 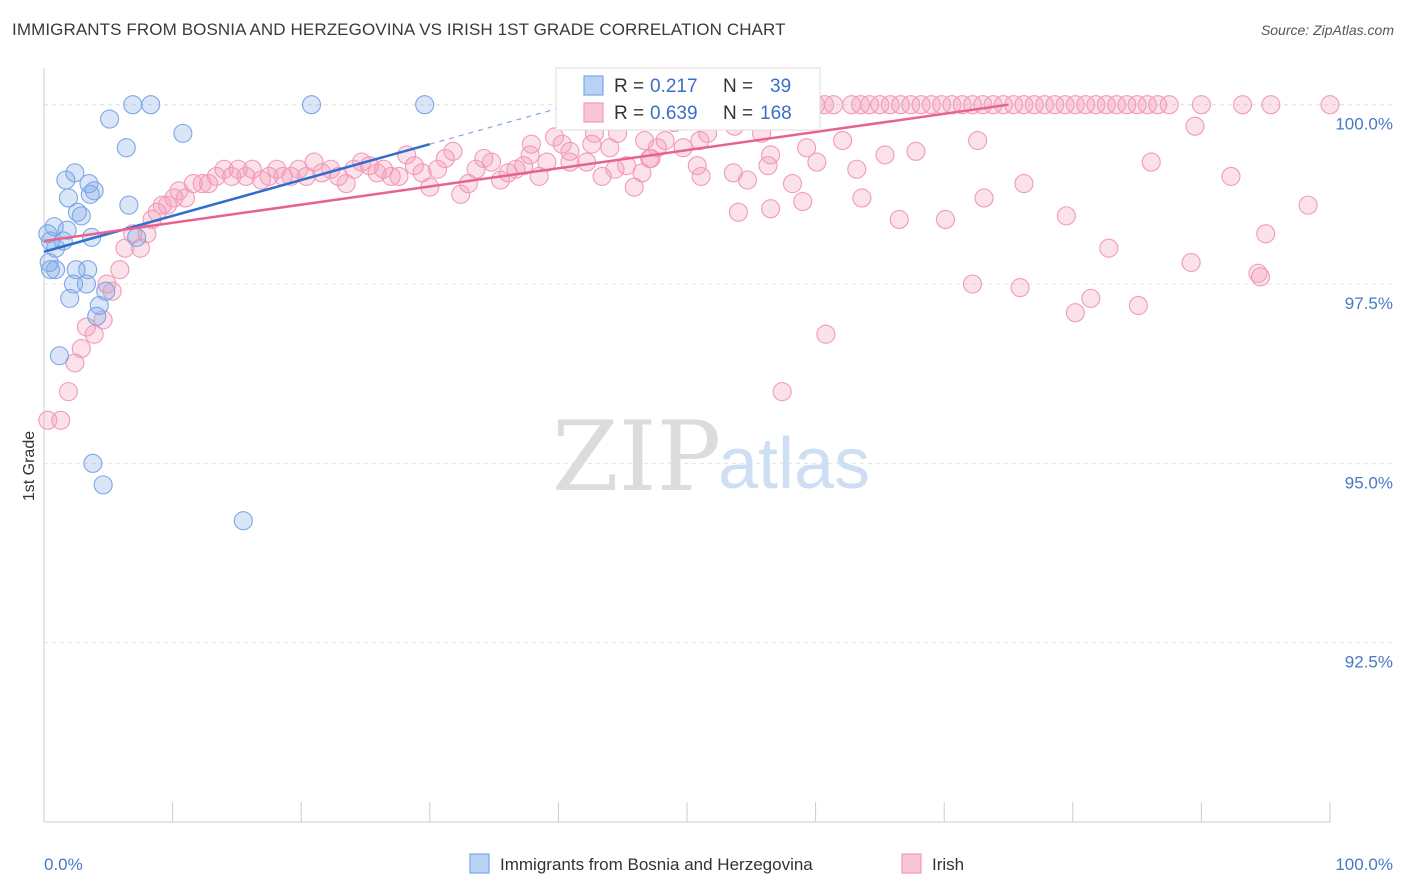 What do you see at coordinates (911, 863) in the screenshot?
I see `series-legend-swatch-irish` at bounding box center [911, 863].